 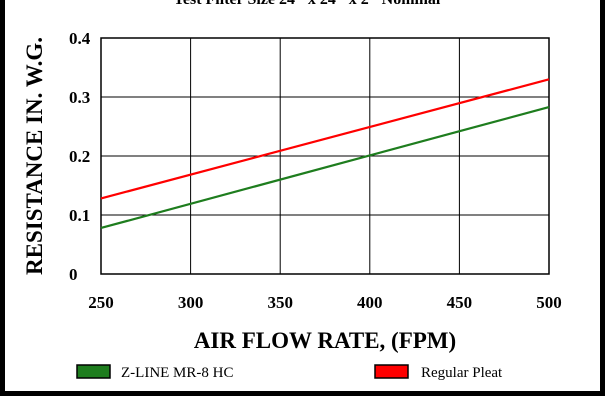 I want to click on x-tick-label: 250, so click(x=101, y=302).